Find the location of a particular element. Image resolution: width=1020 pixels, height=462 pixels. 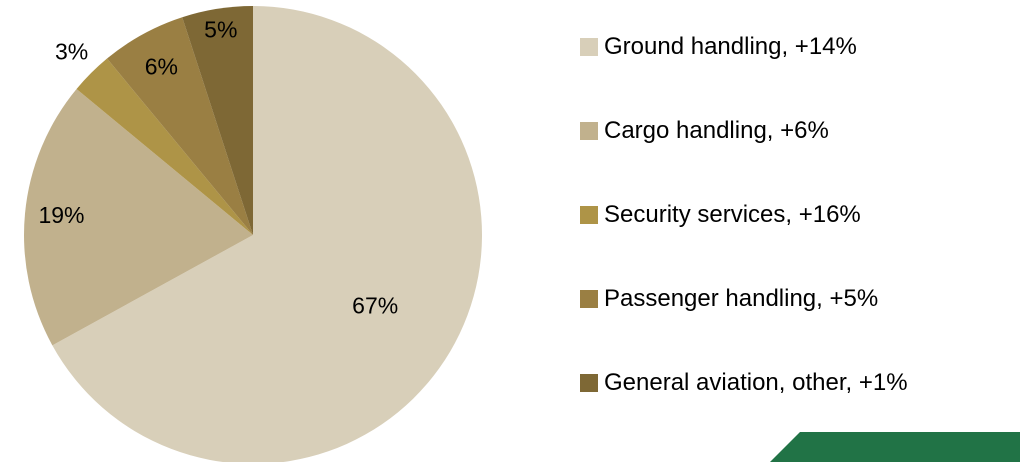

legend-label: Passenger handling, +5% is located at coordinates (741, 298).